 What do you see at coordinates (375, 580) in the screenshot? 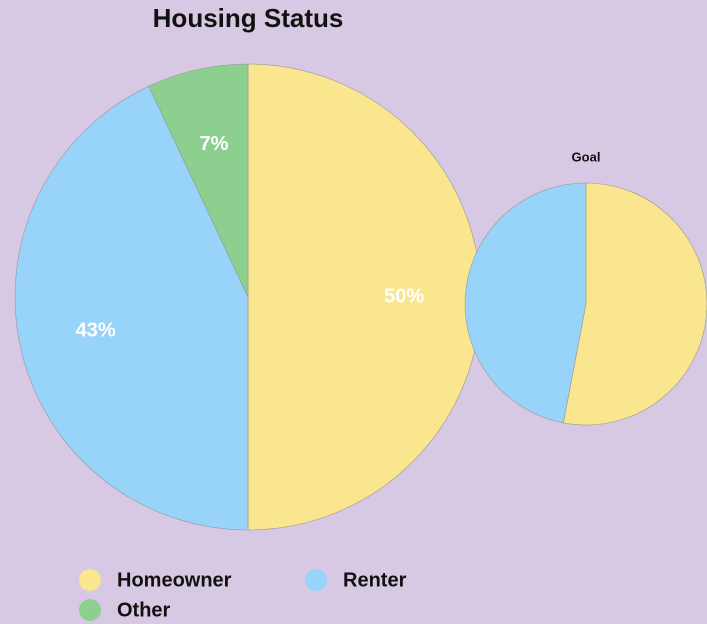
I see `legend-label: Renter` at bounding box center [375, 580].